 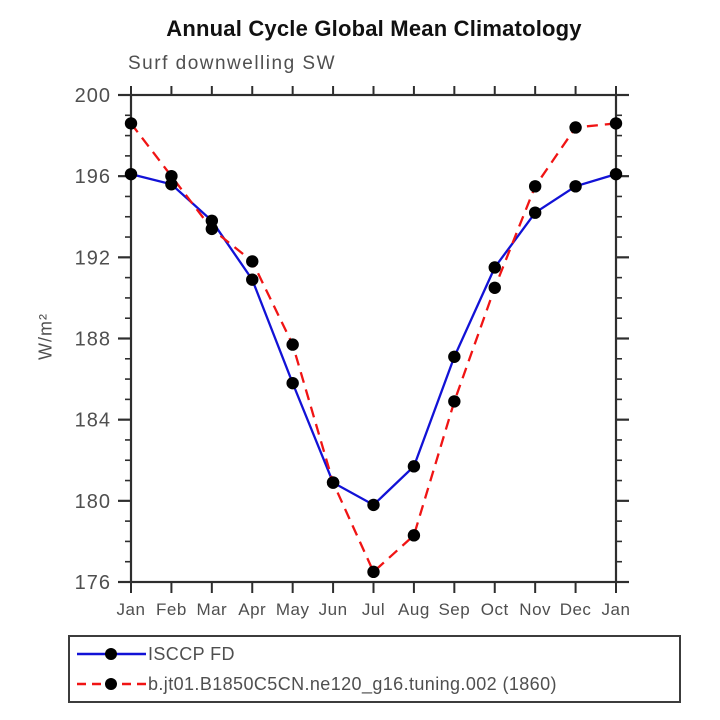 I want to click on x-tick-label: Aug, so click(x=414, y=609).